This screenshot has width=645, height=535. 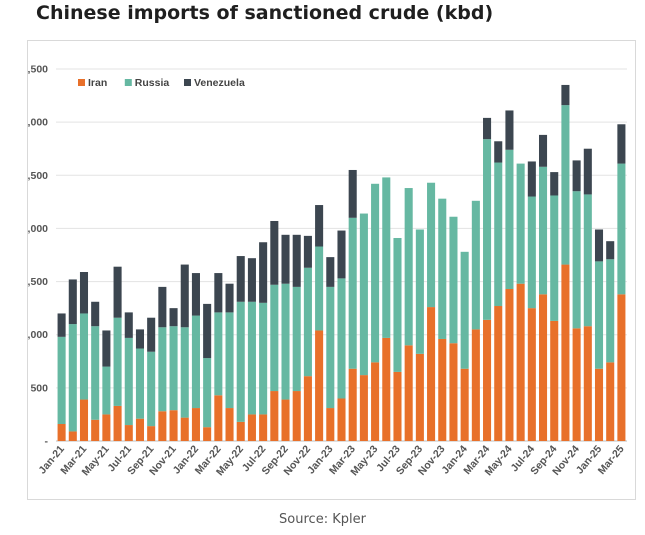 I want to click on y-tick-label: 1,000, so click(x=38, y=335).